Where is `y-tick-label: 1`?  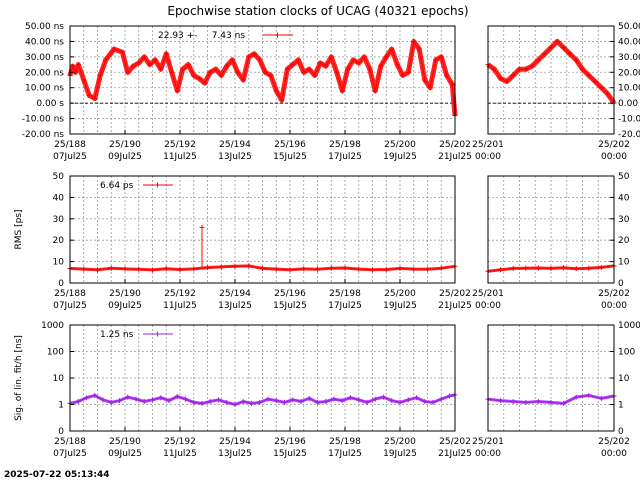 y-tick-label: 1 is located at coordinates (621, 406).